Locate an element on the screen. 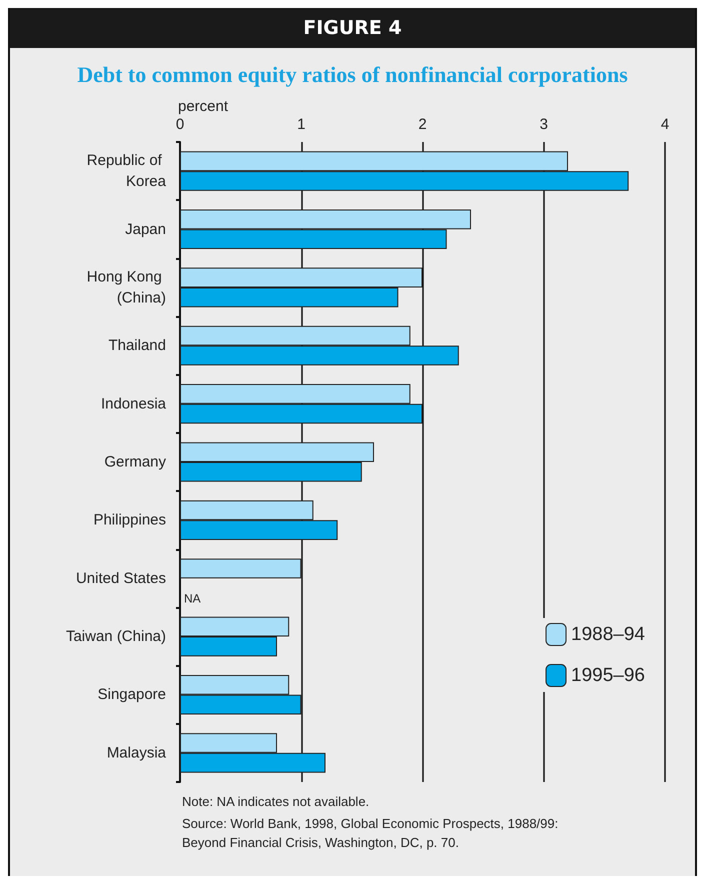  legend-label: 1988–94 is located at coordinates (608, 634).